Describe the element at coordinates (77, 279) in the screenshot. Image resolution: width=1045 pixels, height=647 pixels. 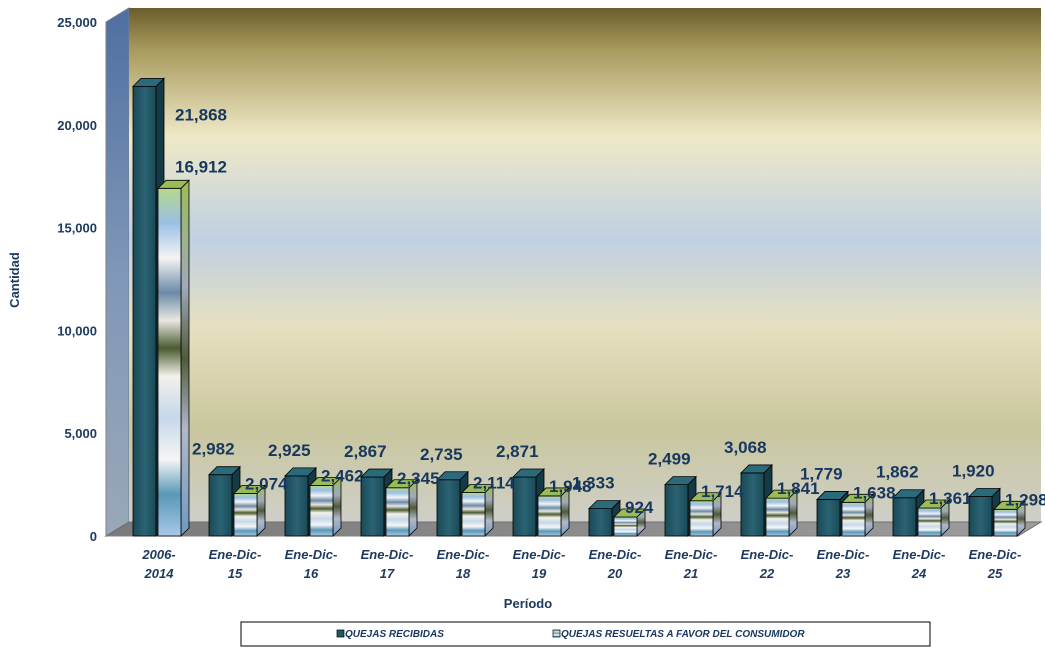
I see `y-axis-ticks: 0 5,000 10,000 15,000 20,000 25,000` at that location.